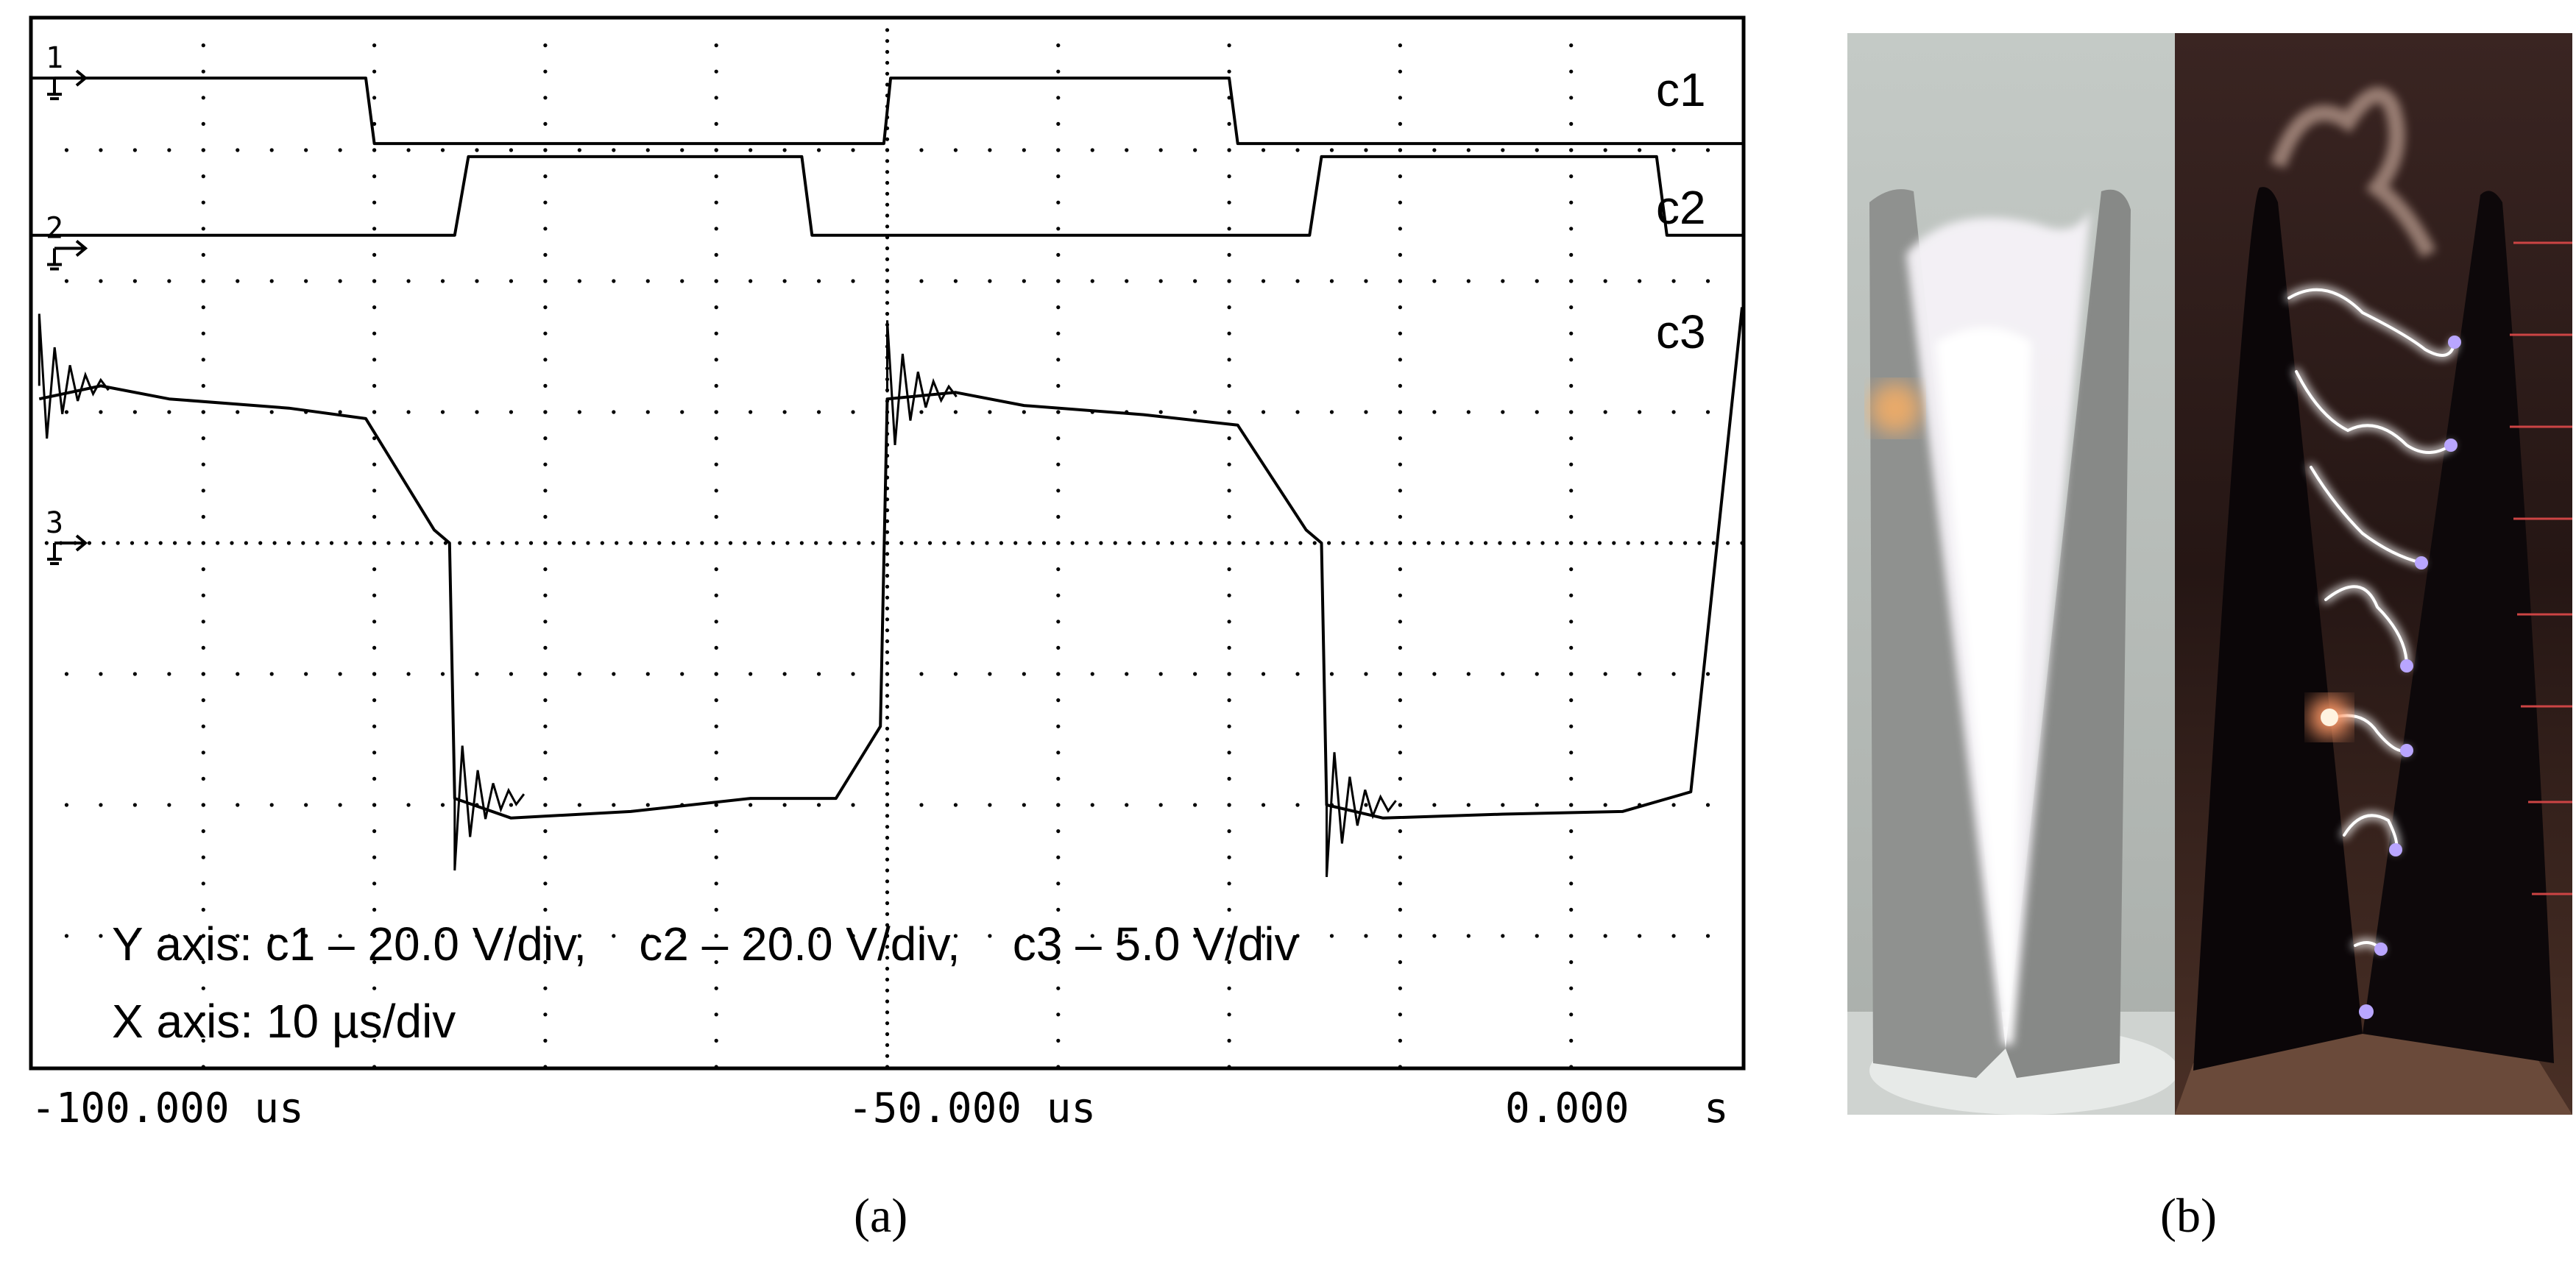 The height and width of the screenshot is (1281, 2576). Describe the element at coordinates (284, 1021) in the screenshot. I see `x-axis-note: X axis: 10 µs/div` at that location.